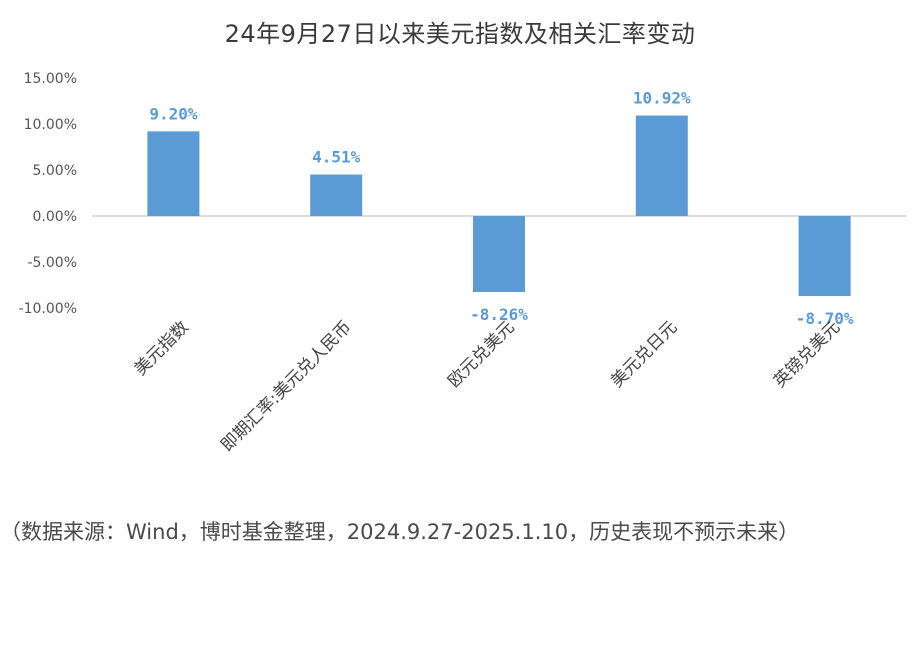 This screenshot has height=648, width=920. Describe the element at coordinates (52, 263) in the screenshot. I see `y-tick-label: -5.00%` at that location.